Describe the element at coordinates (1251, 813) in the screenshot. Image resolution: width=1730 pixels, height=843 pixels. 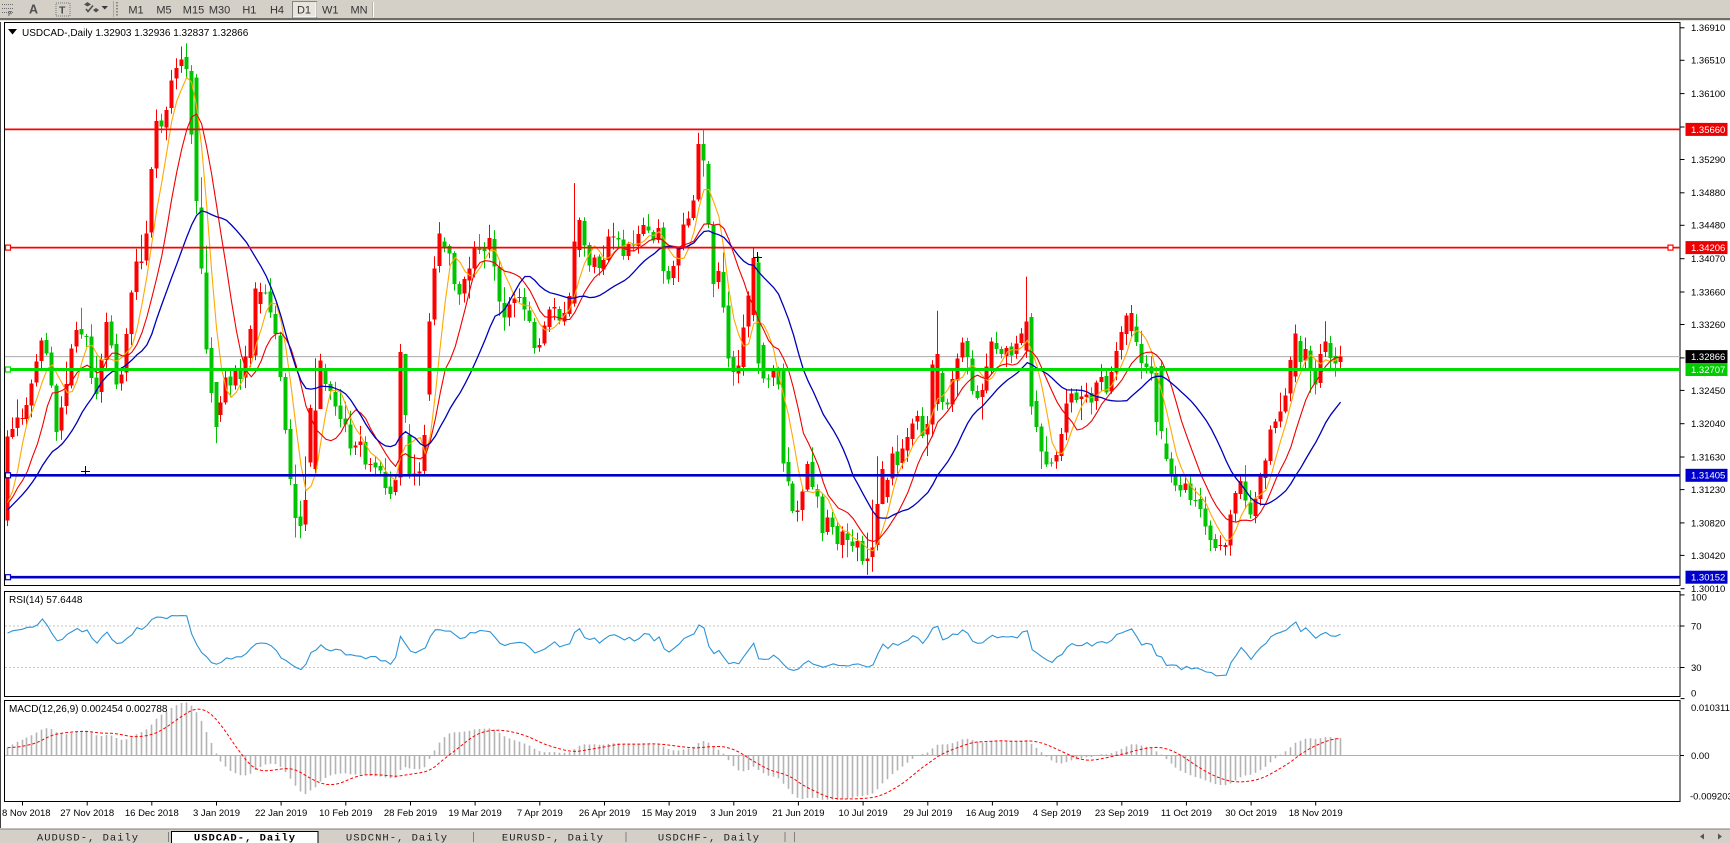
I see `svg-text: 30 Oct 2019` at that location.